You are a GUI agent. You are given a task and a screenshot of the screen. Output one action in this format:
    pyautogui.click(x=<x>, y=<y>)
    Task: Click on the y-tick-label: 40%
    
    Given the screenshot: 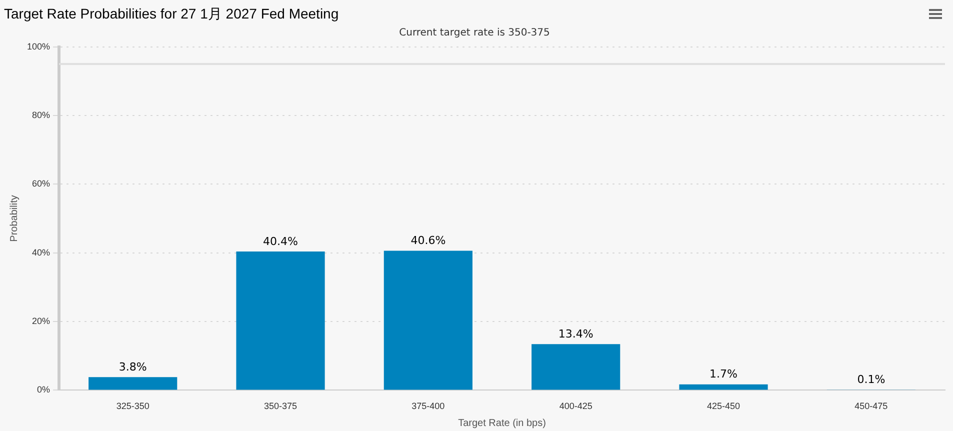 What is the action you would take?
    pyautogui.click(x=41, y=252)
    